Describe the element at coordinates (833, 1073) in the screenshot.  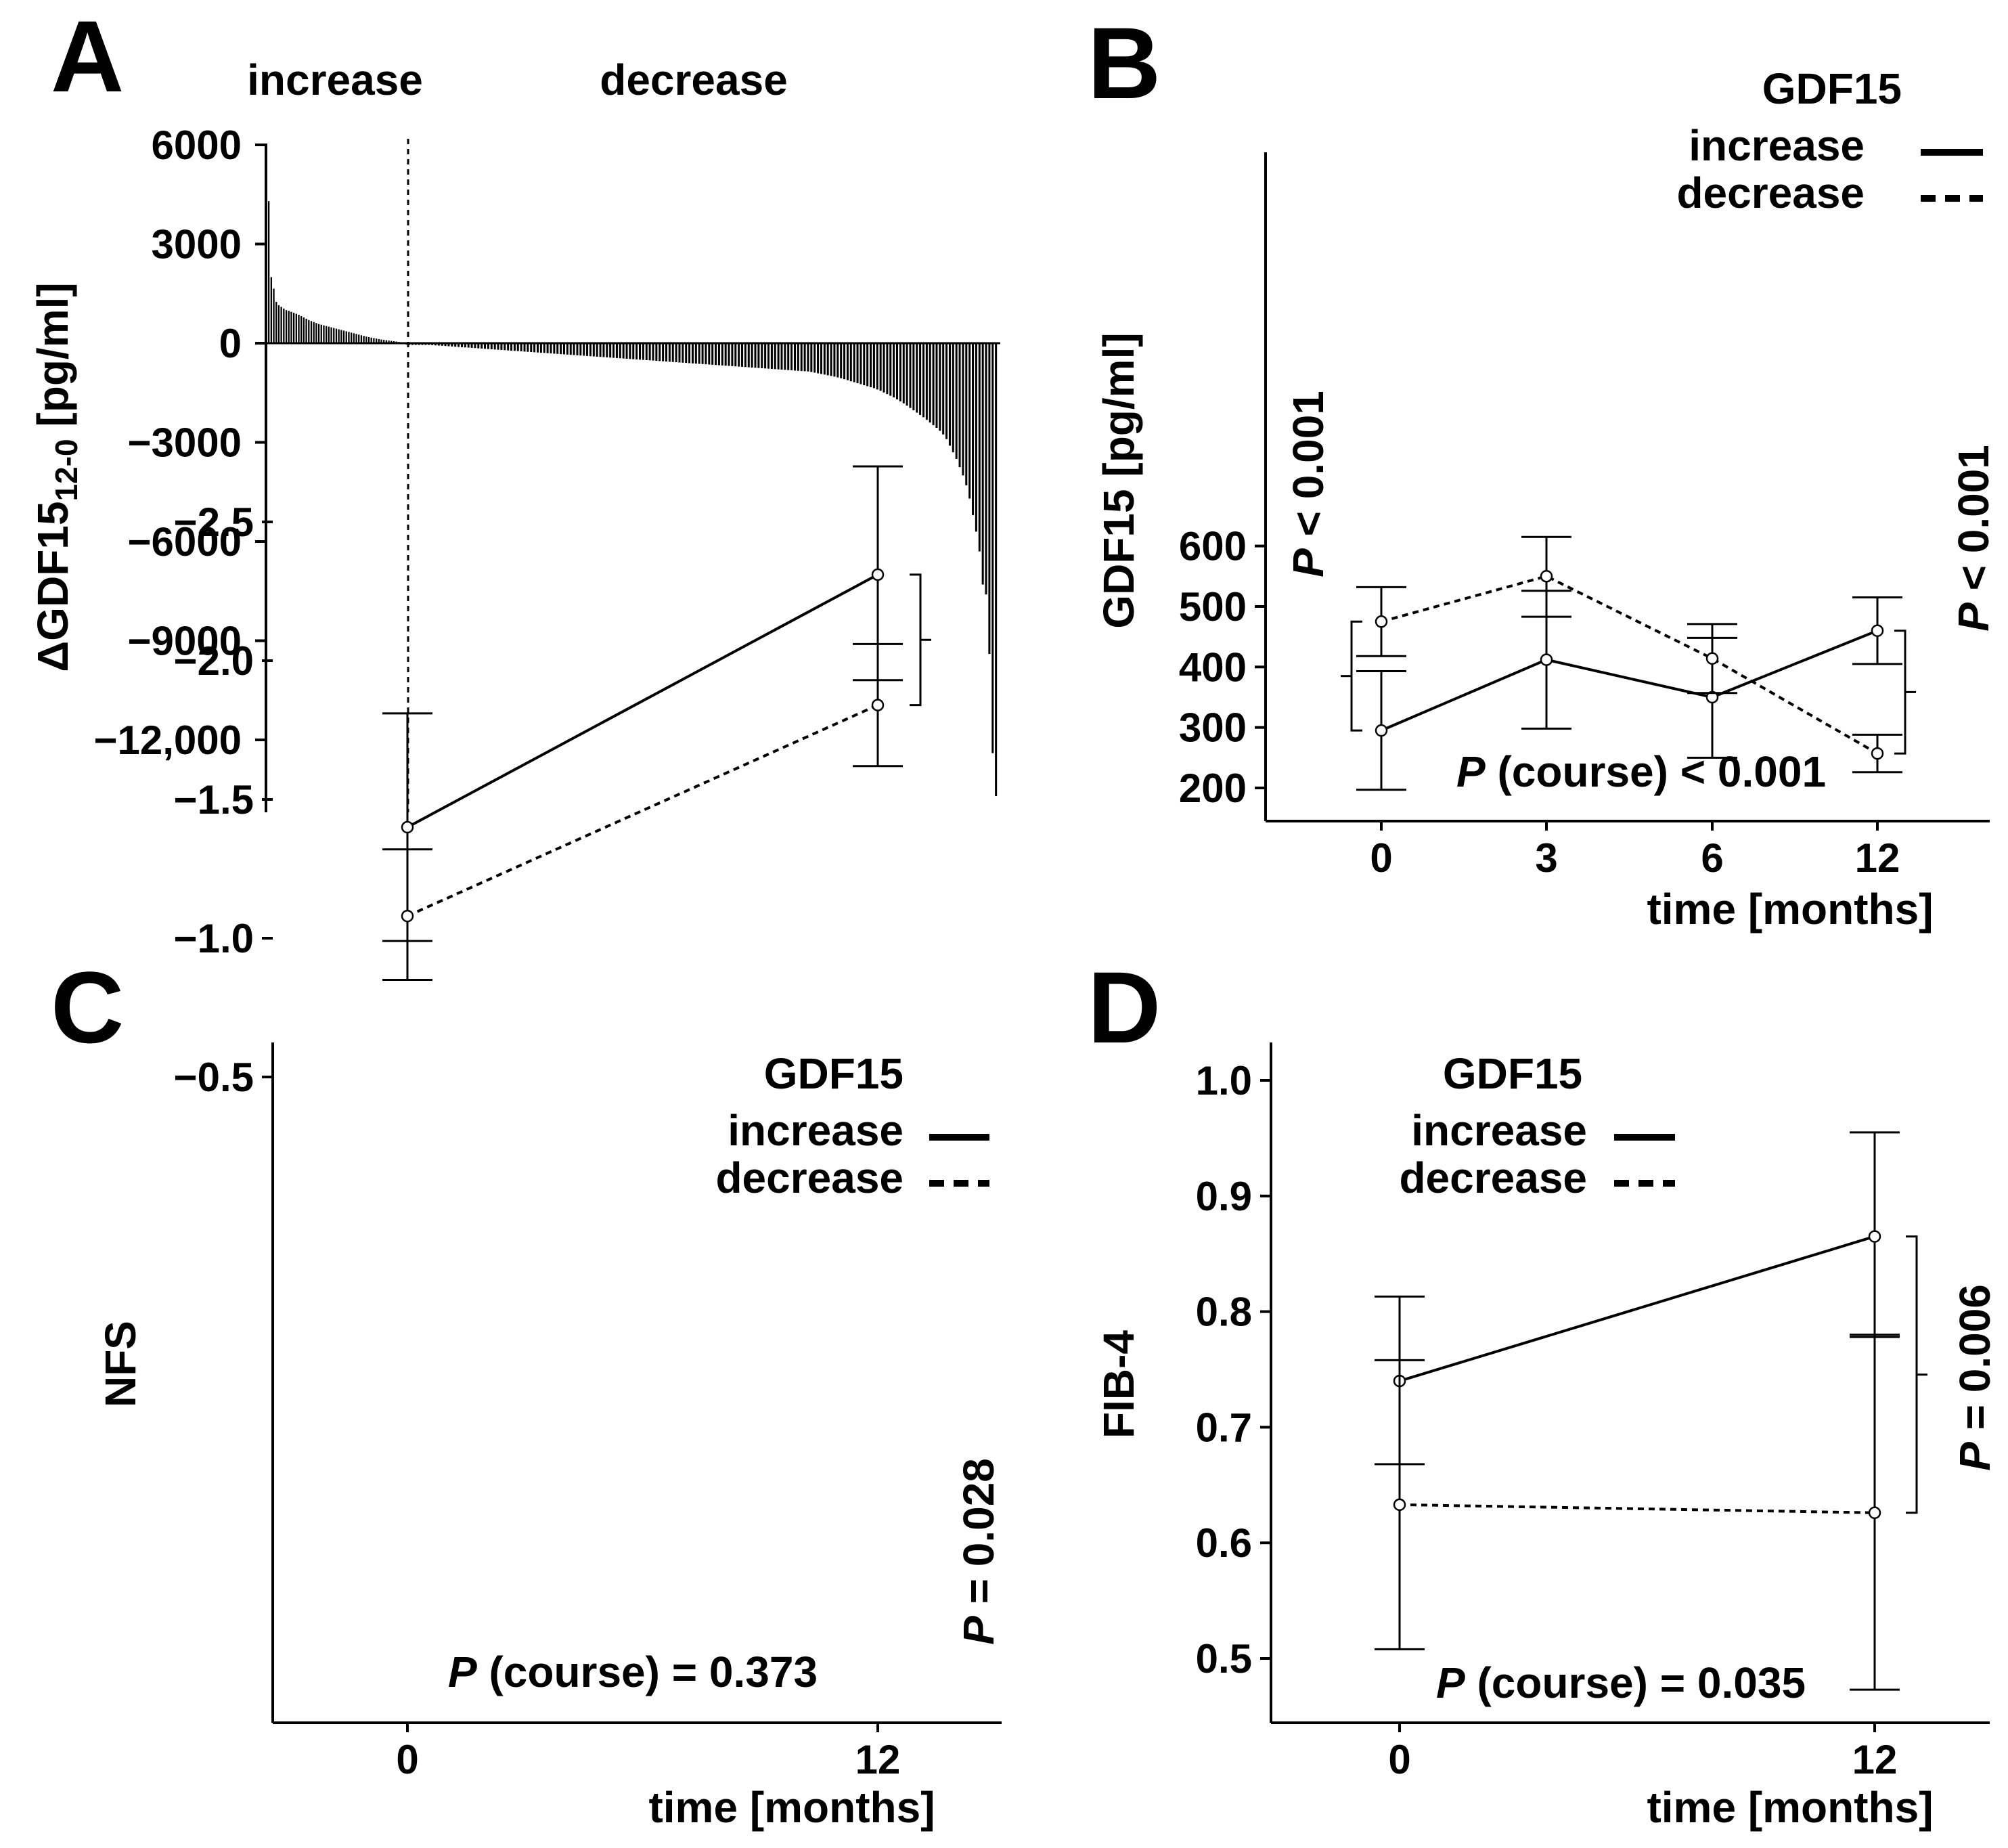
I see `legend-title-c: GDF15` at that location.